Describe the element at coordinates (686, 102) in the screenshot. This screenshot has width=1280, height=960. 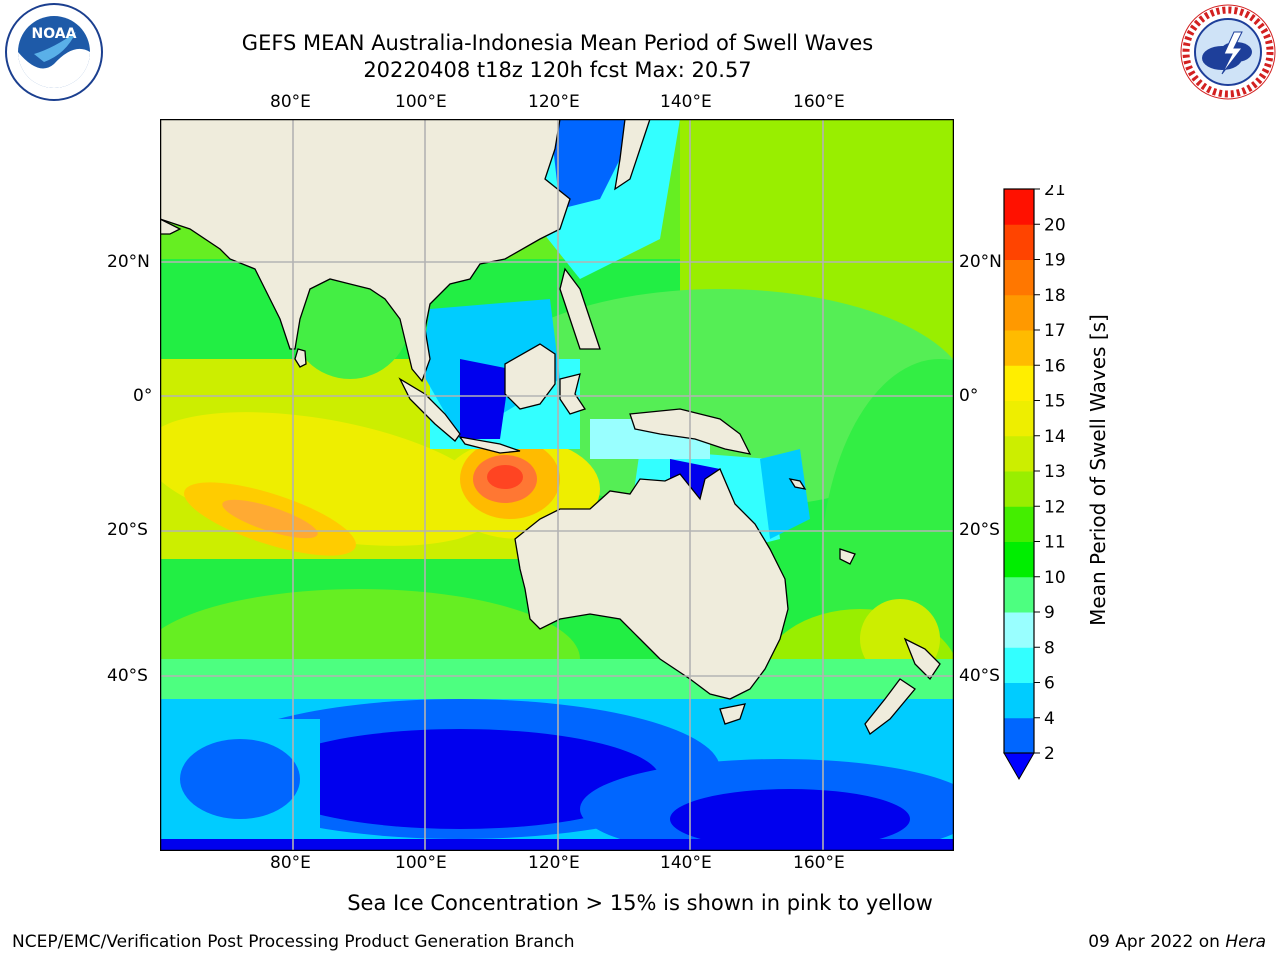
I see `lon-top-140: 140°E` at that location.